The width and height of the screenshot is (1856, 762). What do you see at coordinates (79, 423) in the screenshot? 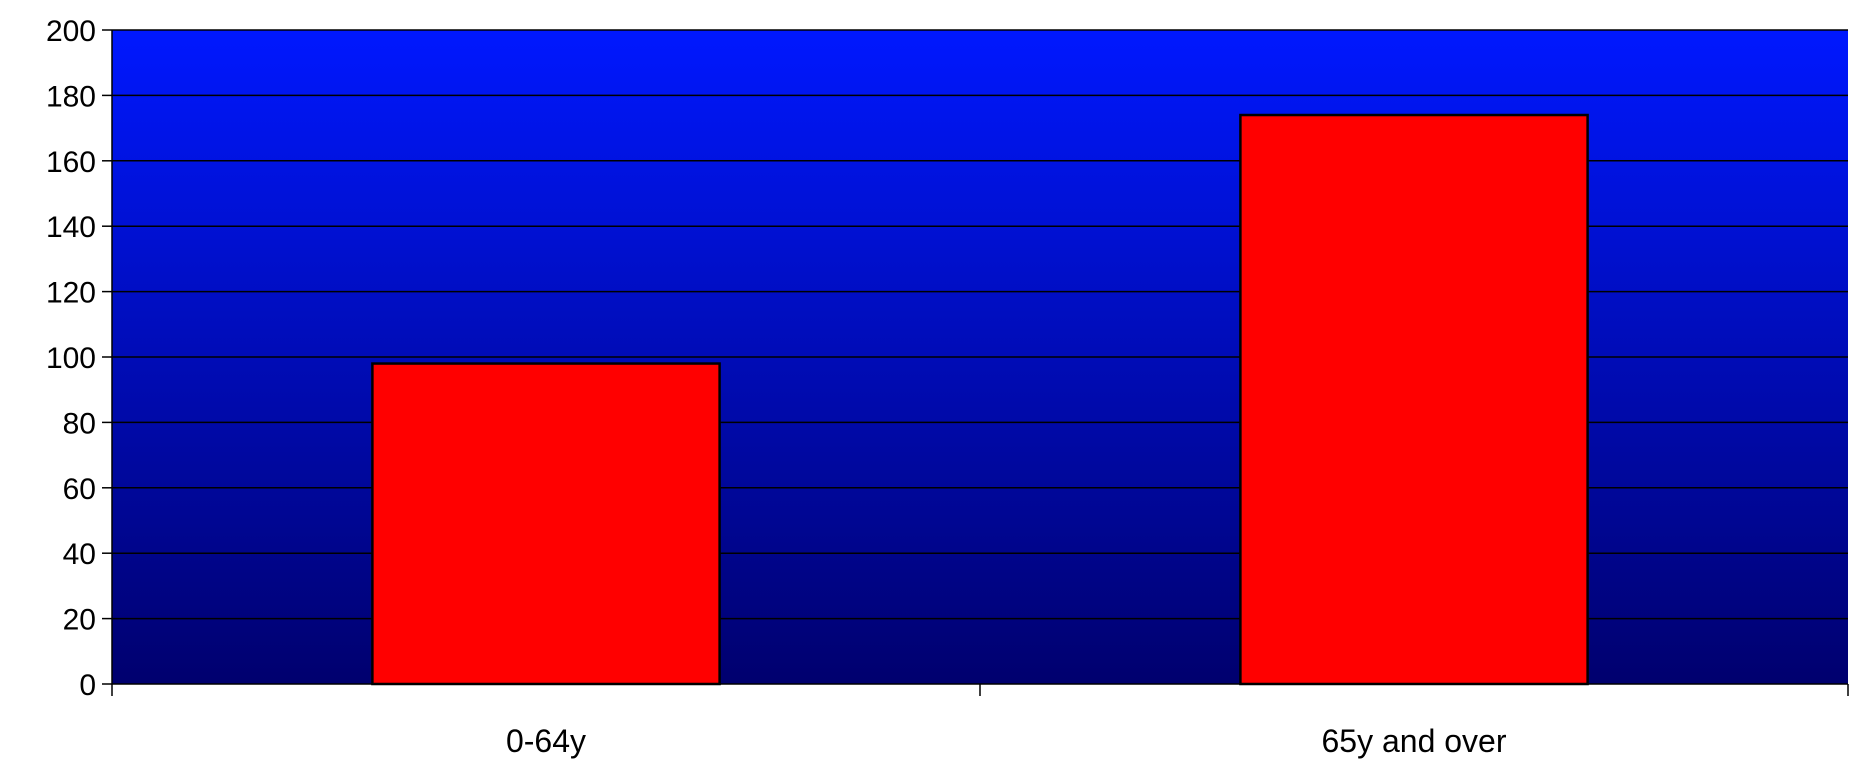
I see `y-tick-label: 80` at bounding box center [79, 423].